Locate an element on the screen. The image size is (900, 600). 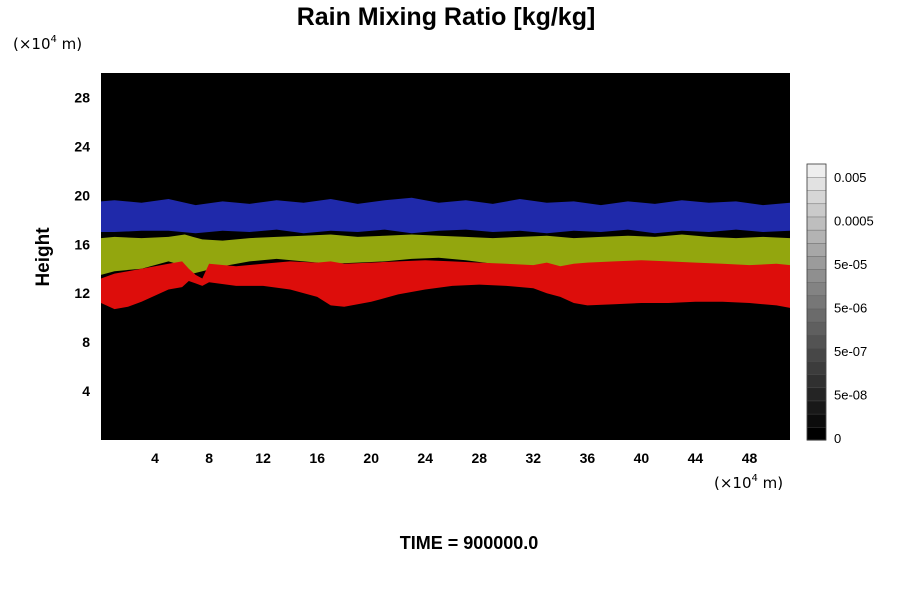
x-axis-ticks: 4 8 12 16 20 24 28 32 36 40 44 48 is located at coordinates (454, 458).